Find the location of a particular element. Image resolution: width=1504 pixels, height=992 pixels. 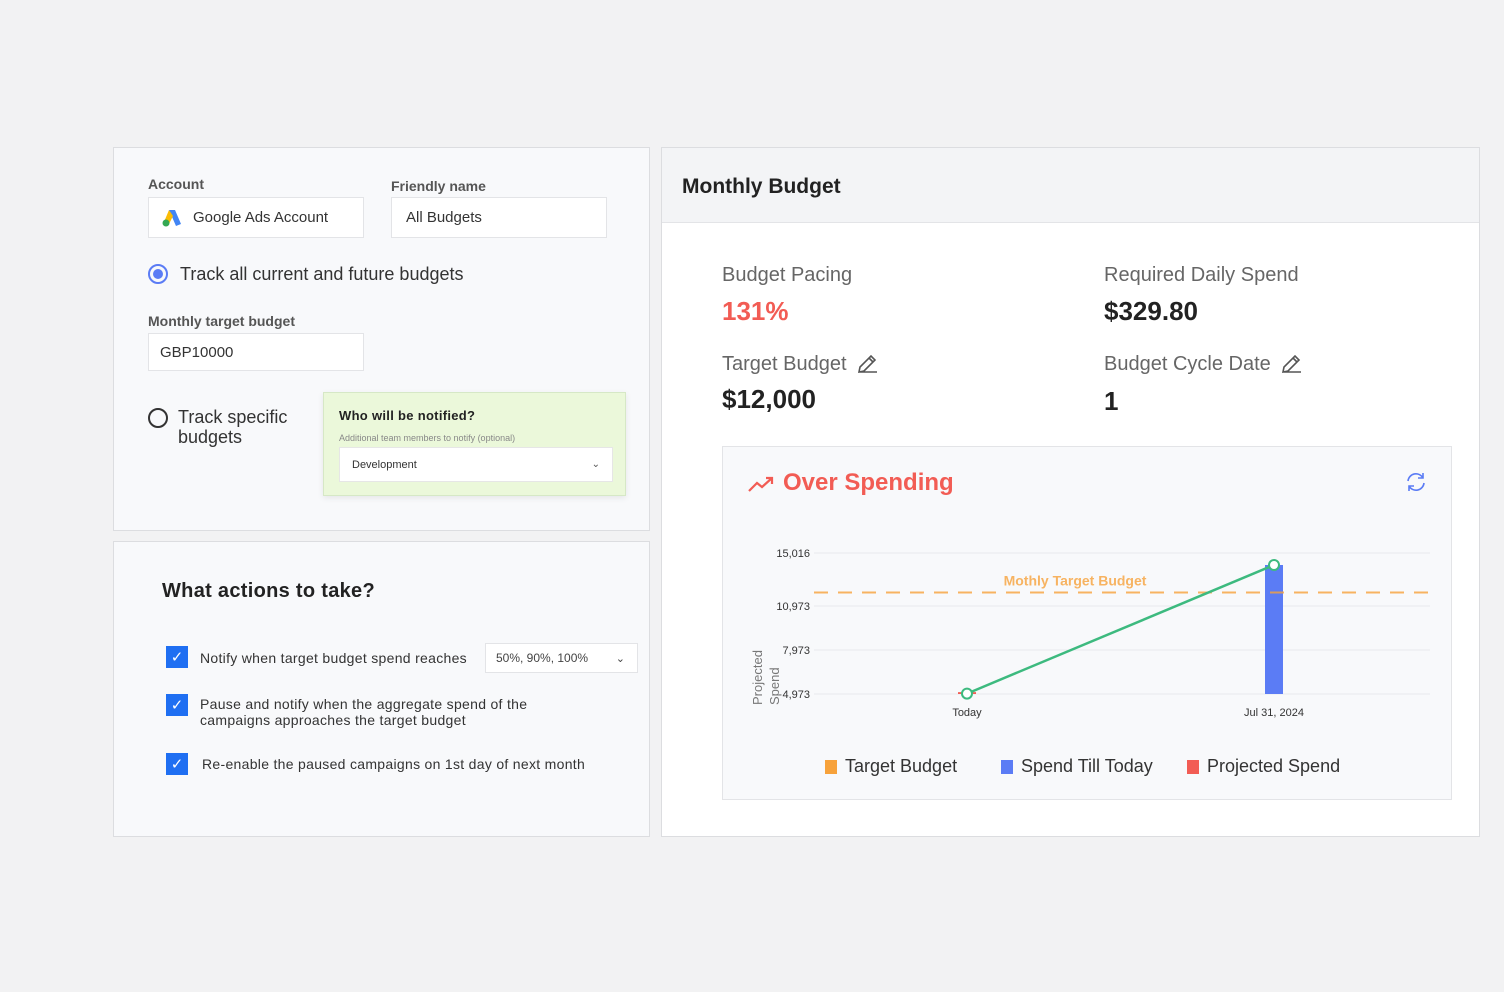

notify-selected: Development is located at coordinates (384, 464).